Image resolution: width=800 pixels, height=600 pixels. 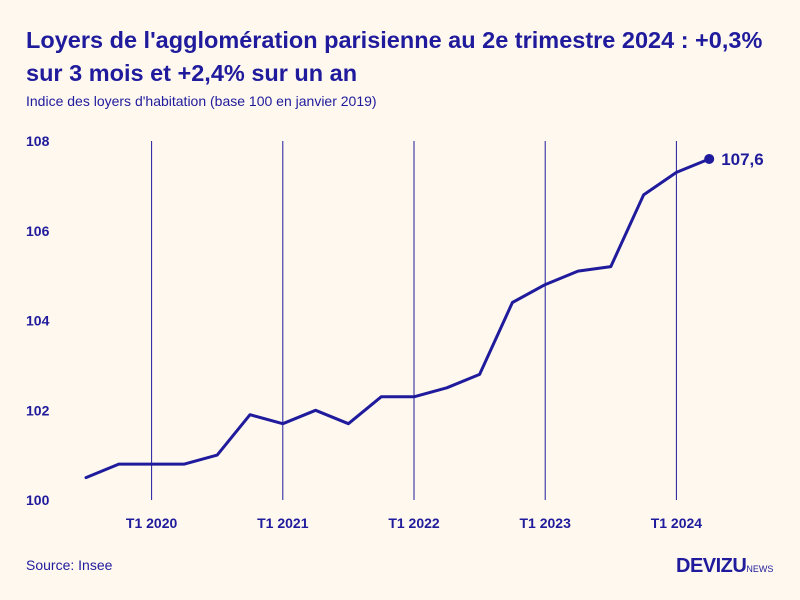 I want to click on end-point-marker, so click(x=709, y=158).